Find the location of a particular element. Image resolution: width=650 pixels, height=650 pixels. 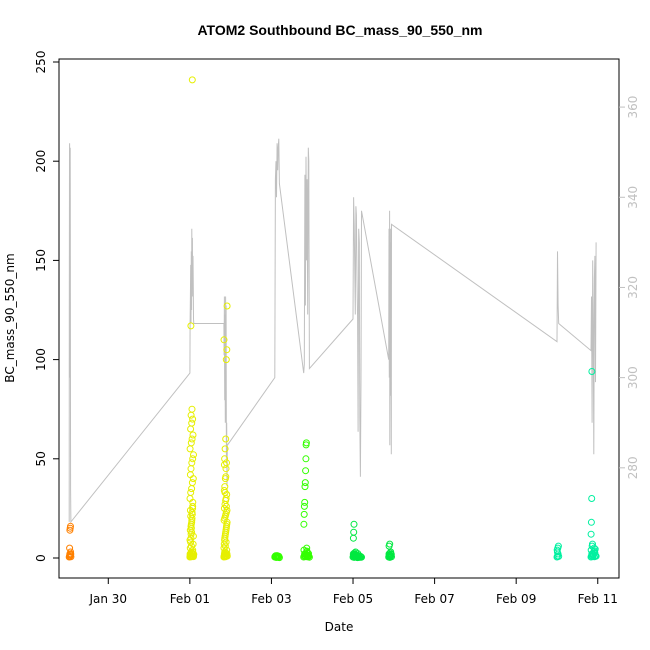

y-axis-label: BC_mass_90_550_nm is located at coordinates (10, 317).